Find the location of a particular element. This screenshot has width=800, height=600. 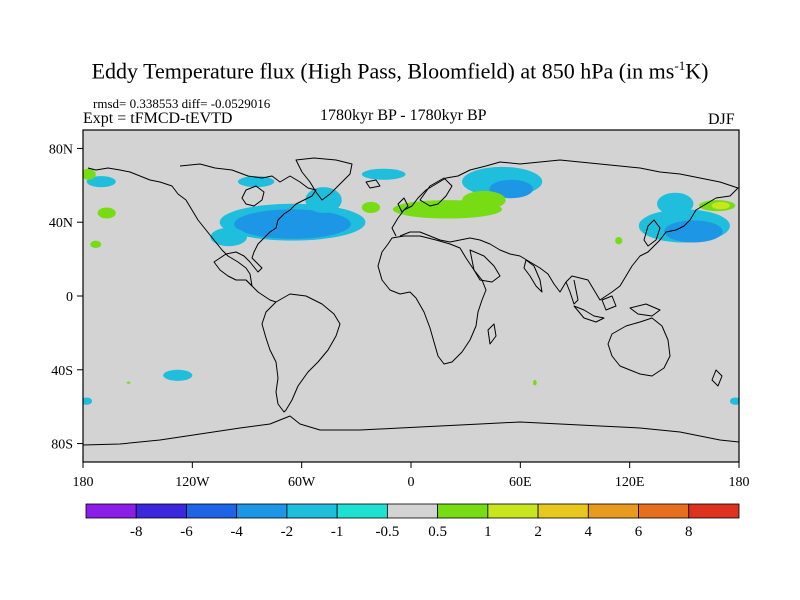

period-label: 1780kyr BP - 1780kyr BP is located at coordinates (403, 115).